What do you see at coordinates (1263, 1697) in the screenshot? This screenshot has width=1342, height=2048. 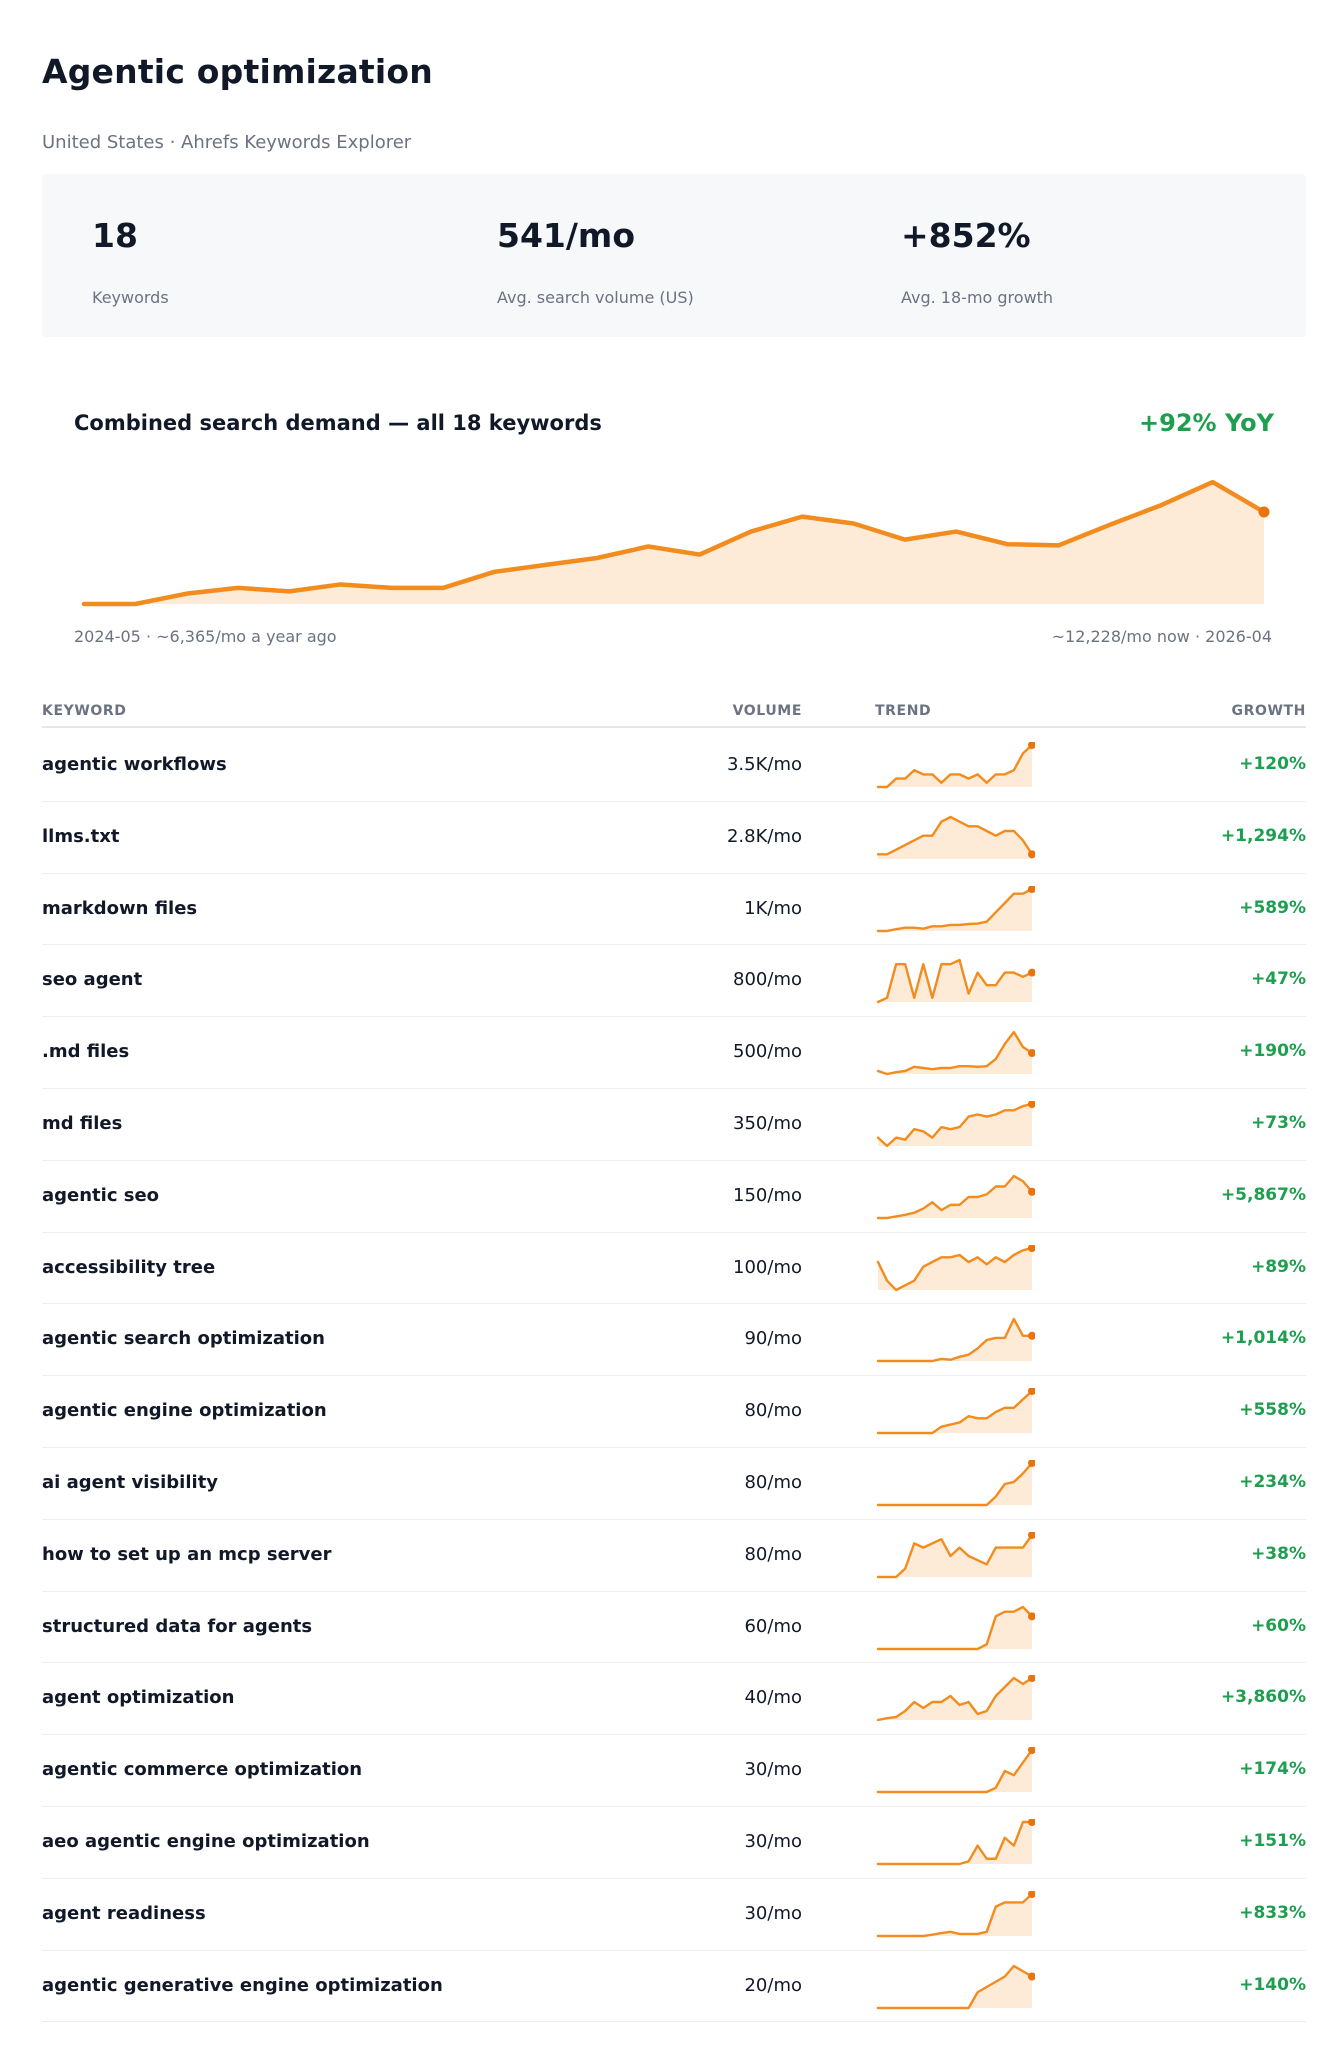 I see `growth-cell: +3,860%` at bounding box center [1263, 1697].